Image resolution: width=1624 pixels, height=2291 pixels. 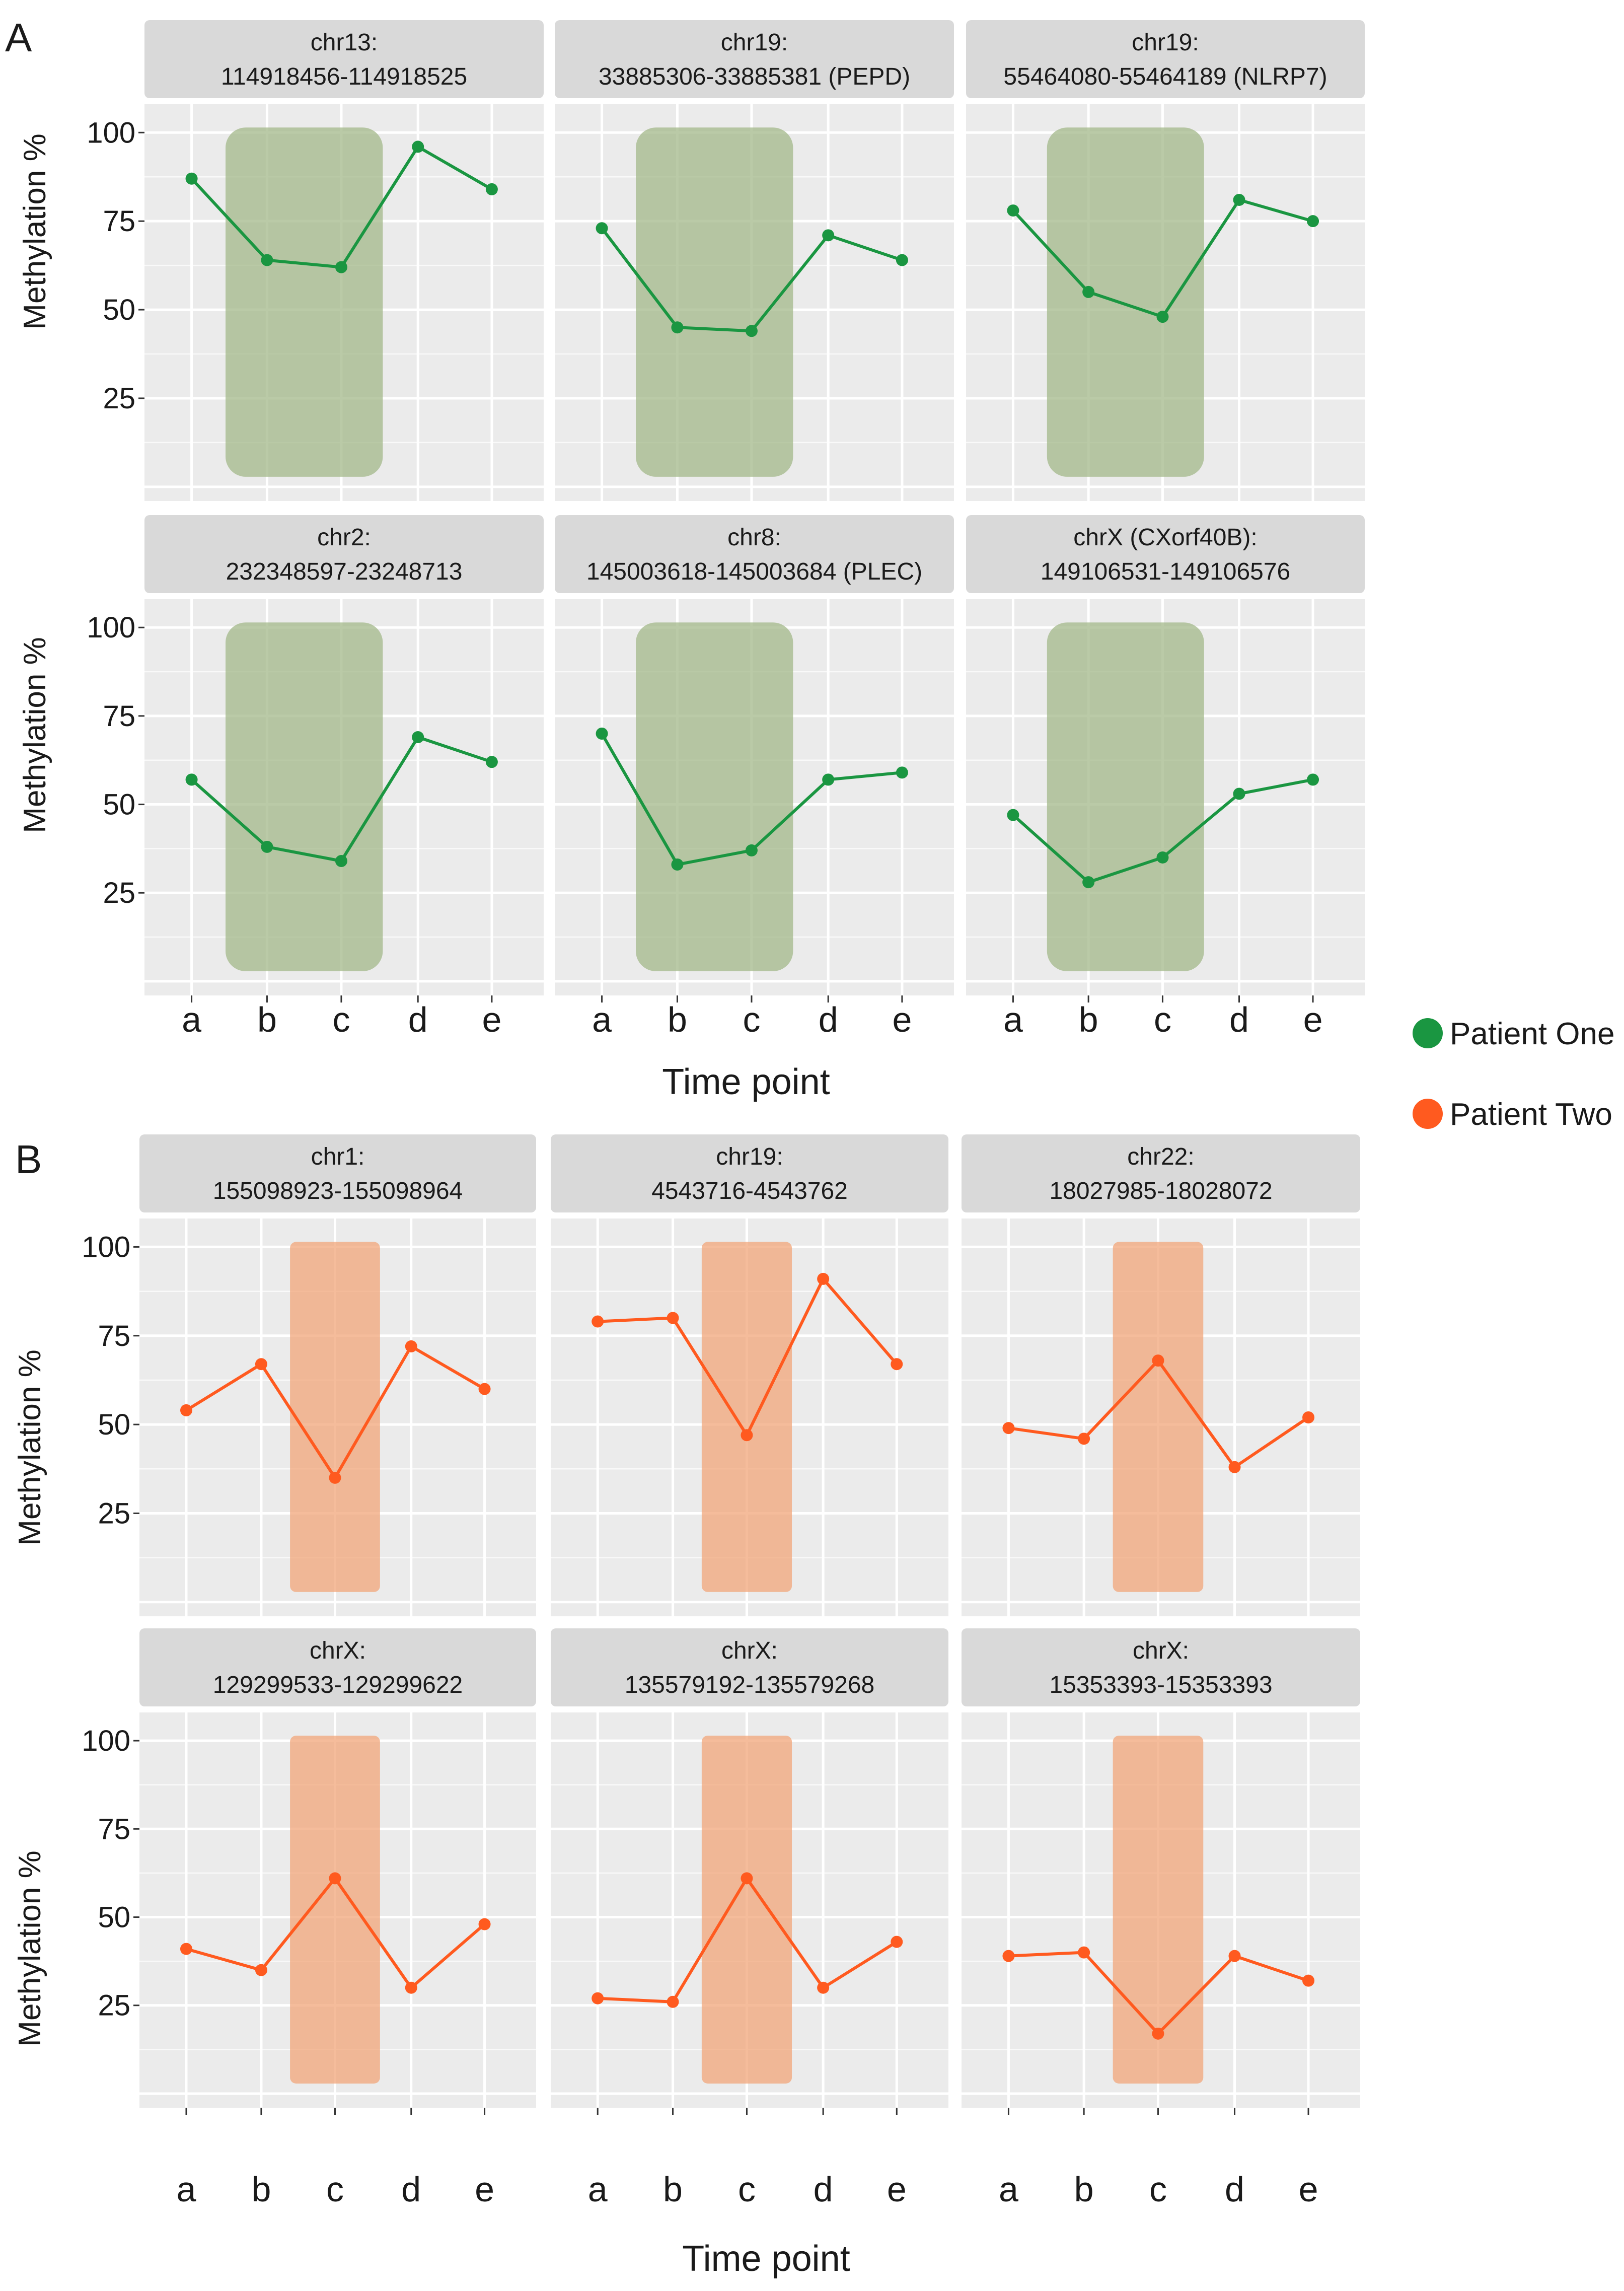 I want to click on facet-title-line: 15353393-15353393, so click(x=1160, y=1685).